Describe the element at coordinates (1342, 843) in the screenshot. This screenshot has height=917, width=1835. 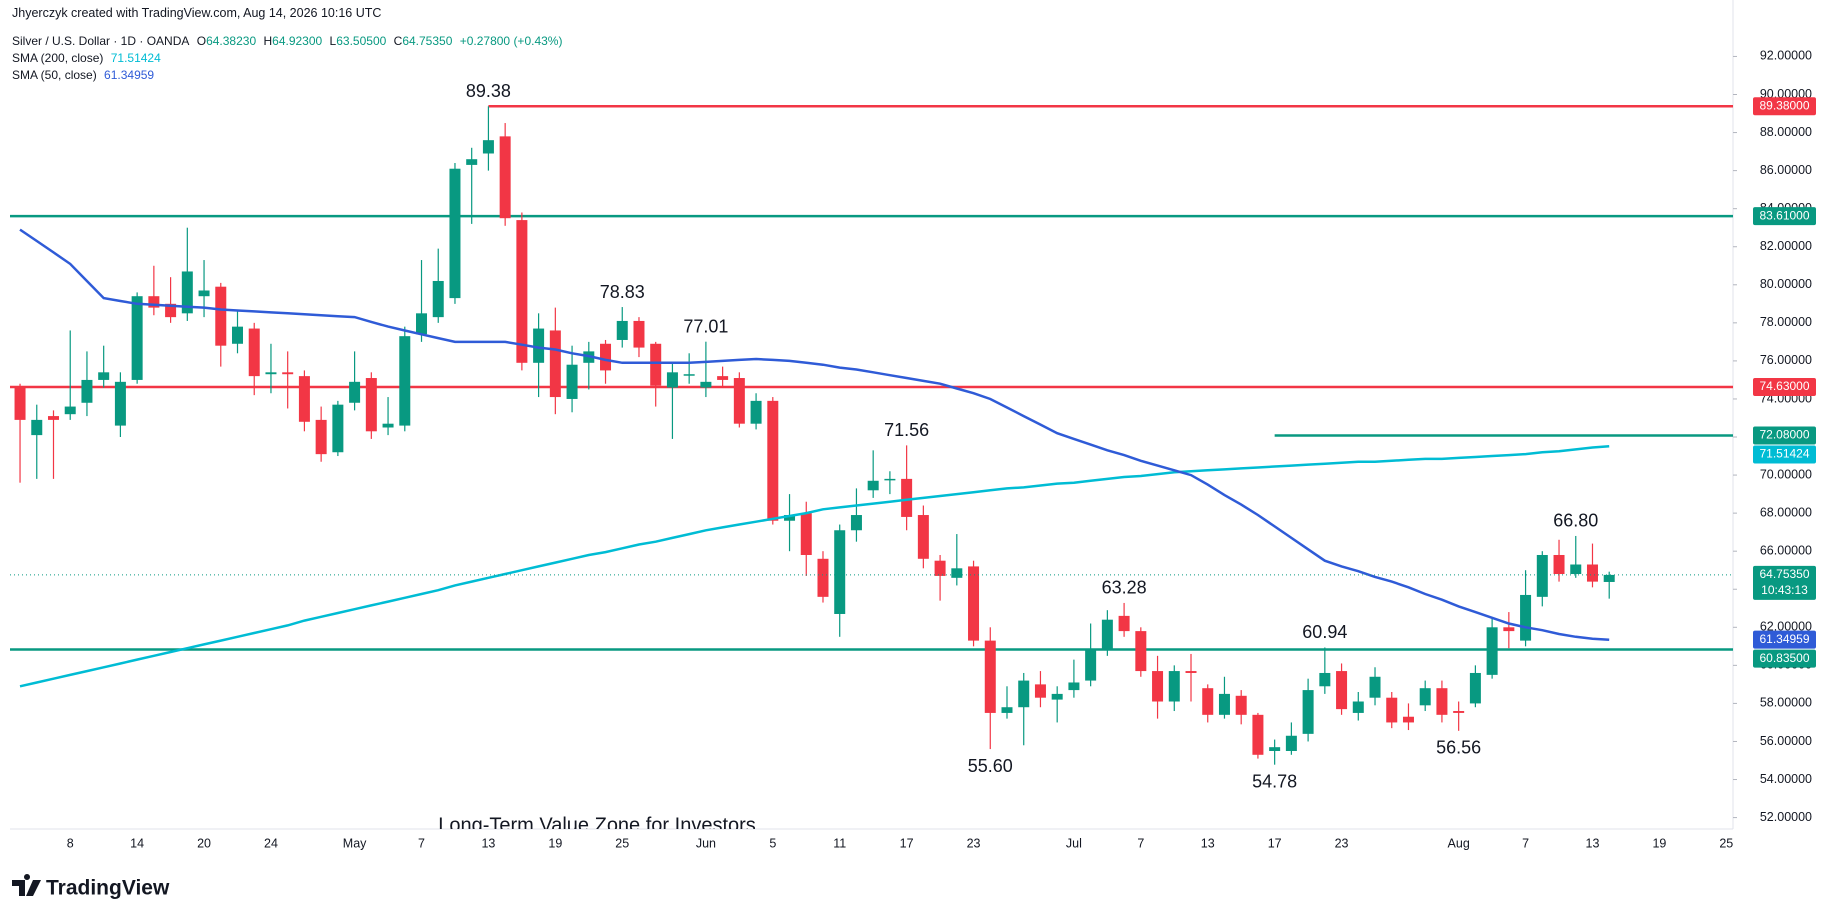
I see `x-tick-label: 23` at that location.